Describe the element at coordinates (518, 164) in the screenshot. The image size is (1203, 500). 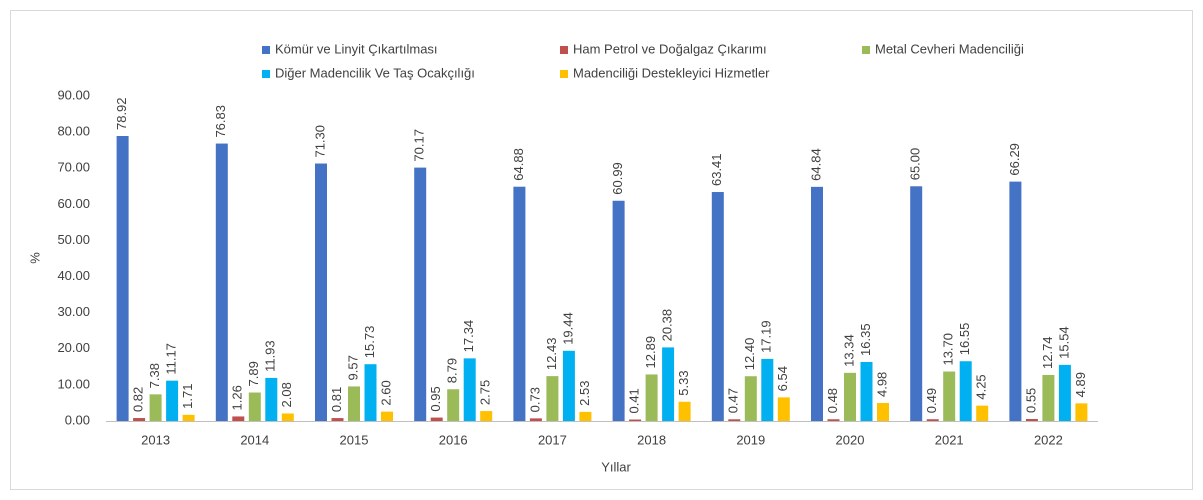
I see `data-label: 64.88` at that location.